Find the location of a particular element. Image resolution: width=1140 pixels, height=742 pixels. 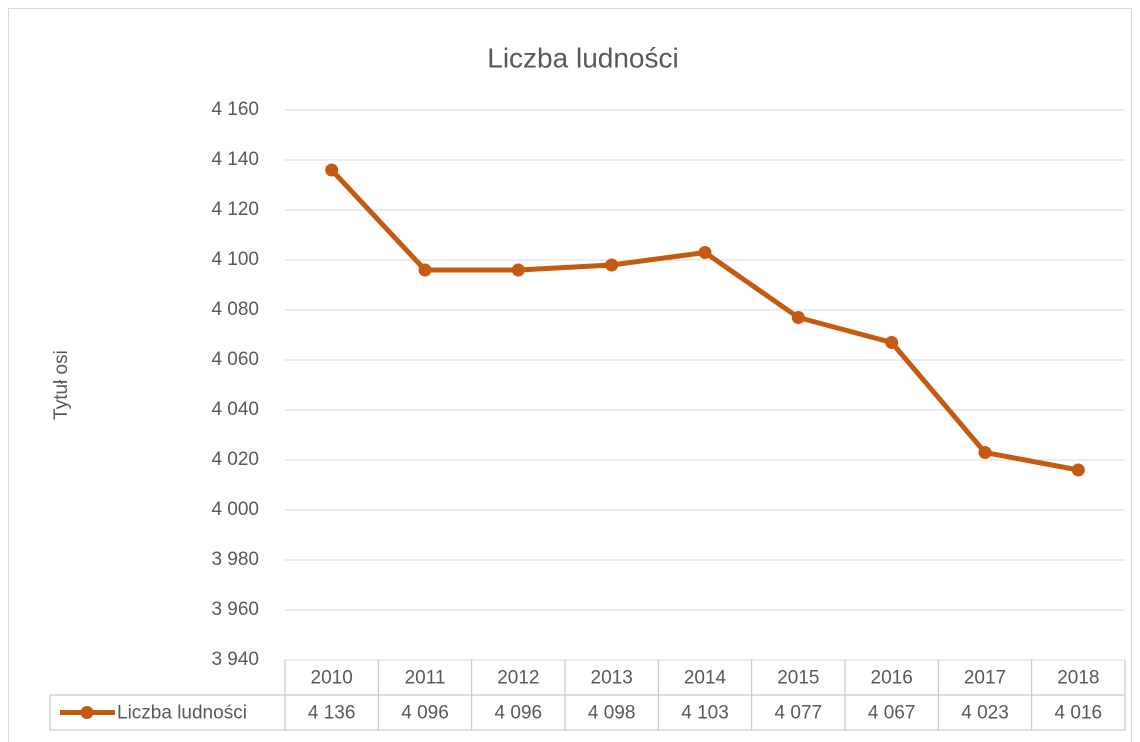

x-tick-label: 2016 is located at coordinates (892, 678).